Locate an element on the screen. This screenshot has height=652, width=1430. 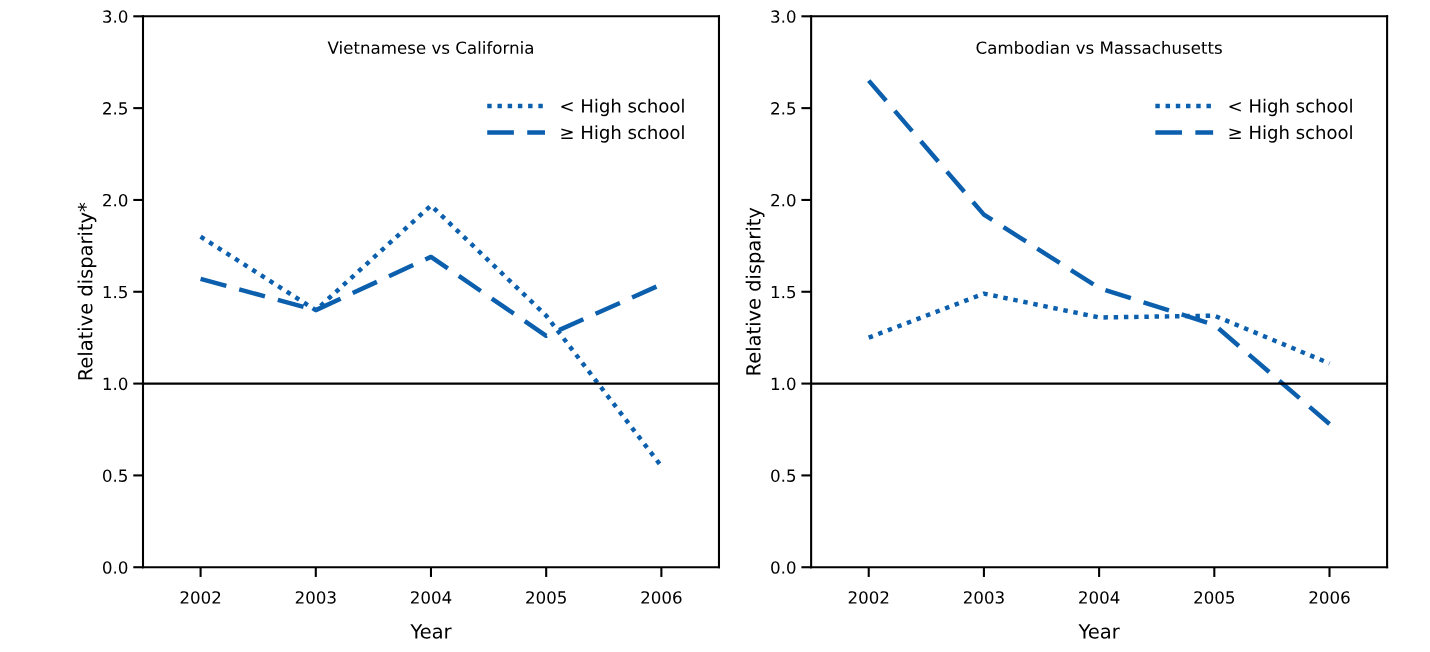
text: Vietnamese vs California is located at coordinates (430, 47).